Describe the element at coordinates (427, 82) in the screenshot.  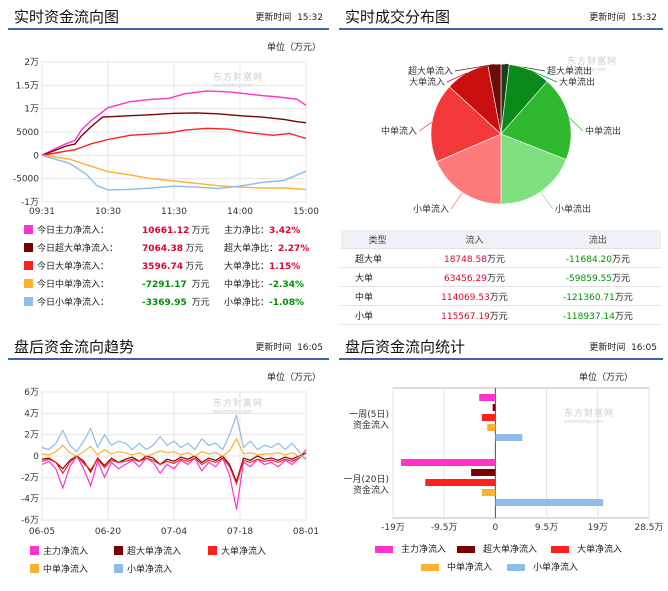
I see `pie-label: 大单流入` at that location.